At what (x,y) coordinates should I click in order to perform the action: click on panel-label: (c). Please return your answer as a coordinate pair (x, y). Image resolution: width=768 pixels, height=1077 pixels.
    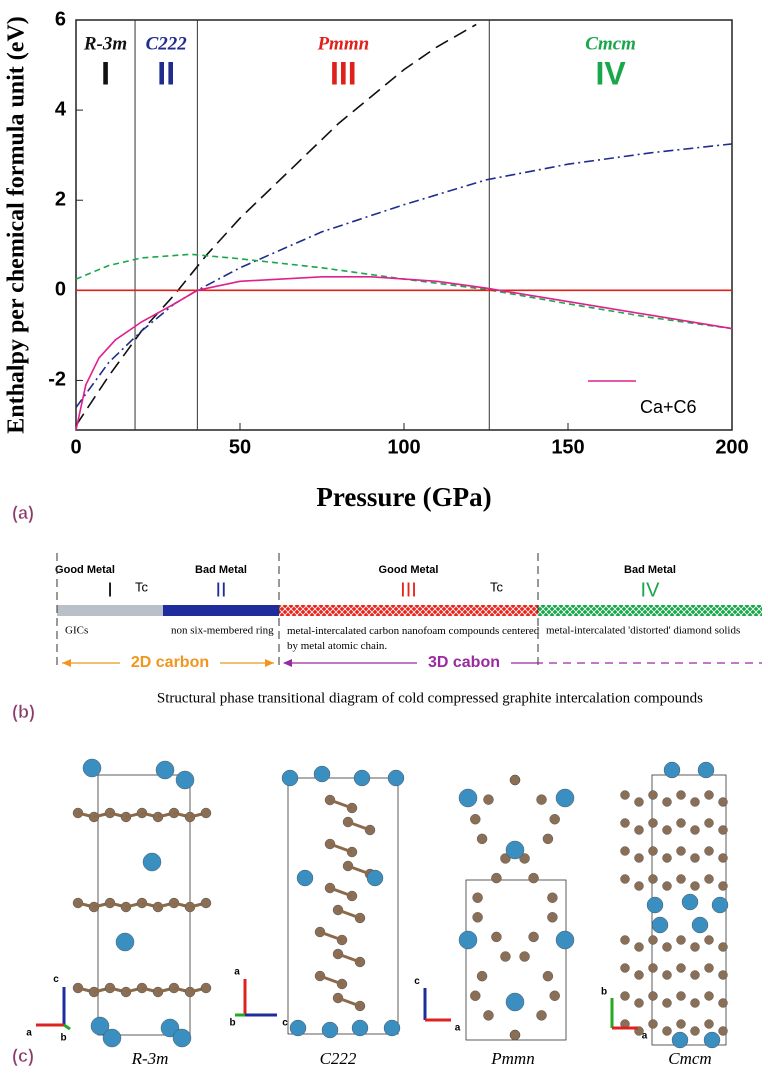
    Looking at the image, I should click on (23, 1056).